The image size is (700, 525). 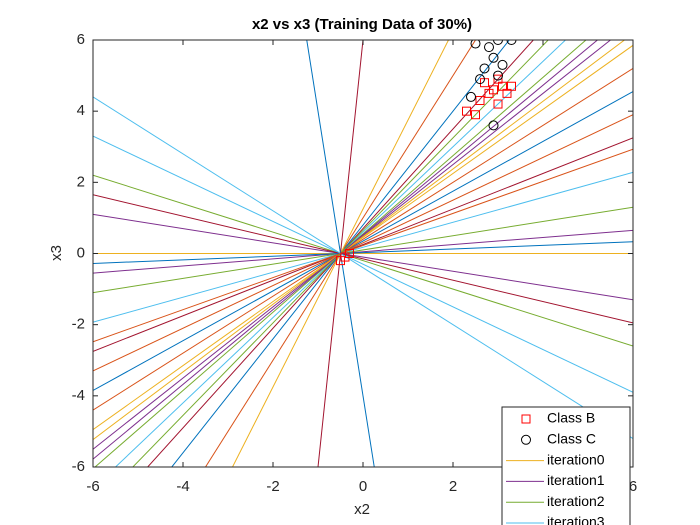 What do you see at coordinates (81, 110) in the screenshot?
I see `y-tick-label: 4` at bounding box center [81, 110].